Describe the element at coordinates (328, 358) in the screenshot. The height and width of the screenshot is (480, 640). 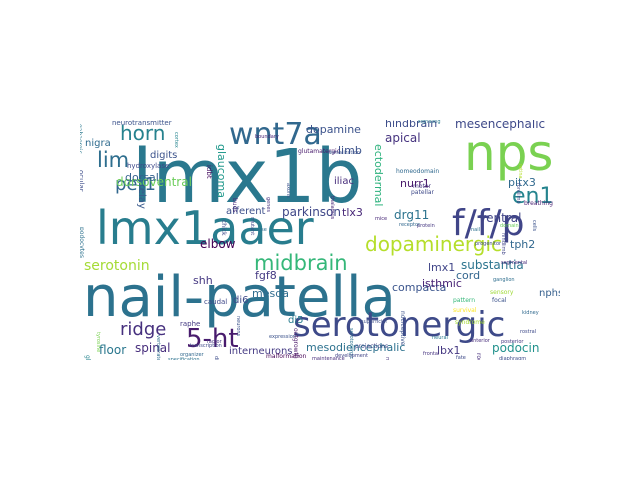
I see `word: maintenance` at that location.